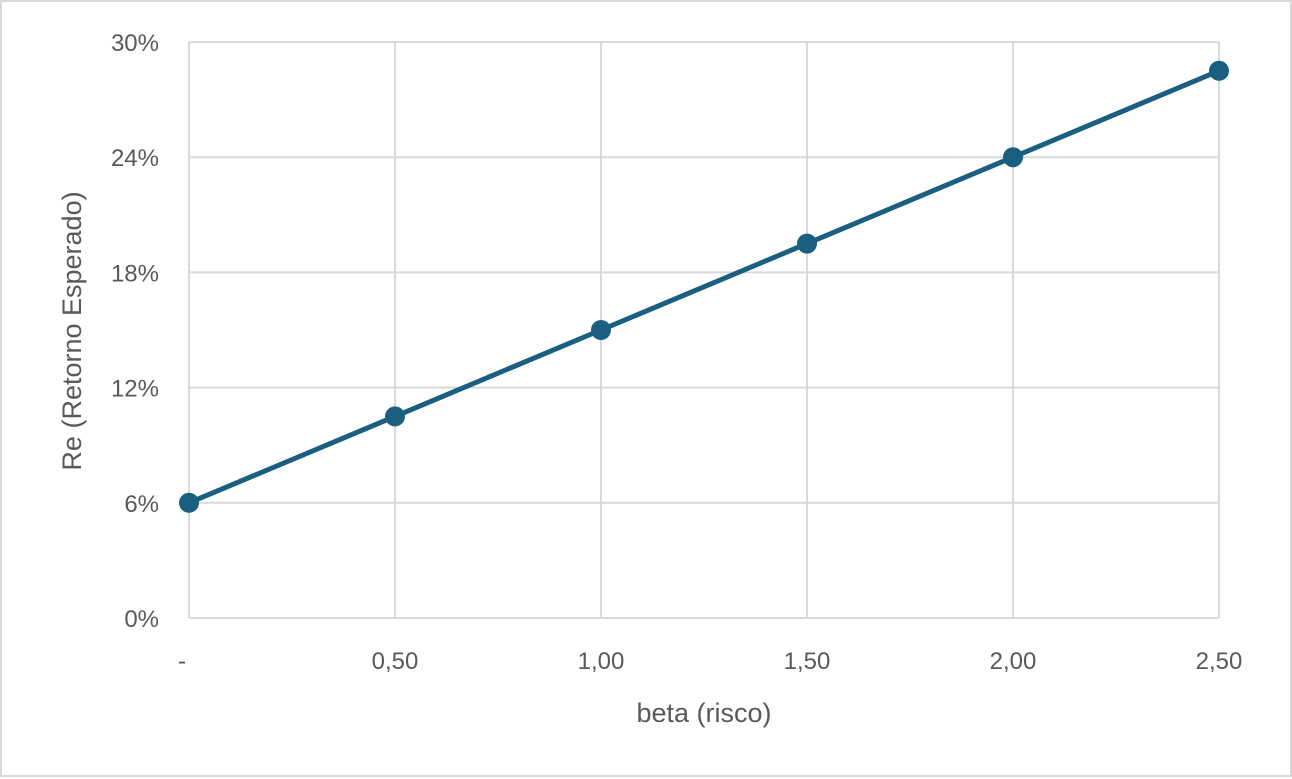 The image size is (1292, 779). I want to click on y-tick-label: 12%, so click(135, 389).